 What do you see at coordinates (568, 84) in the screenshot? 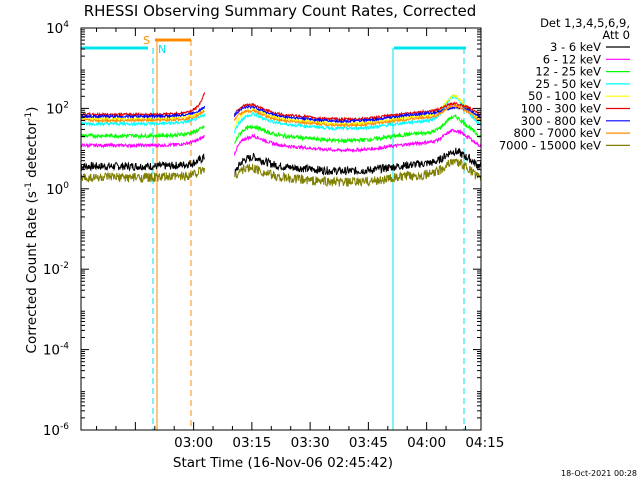
I see `legend-label-4: 25 - 50 keV` at bounding box center [568, 84].